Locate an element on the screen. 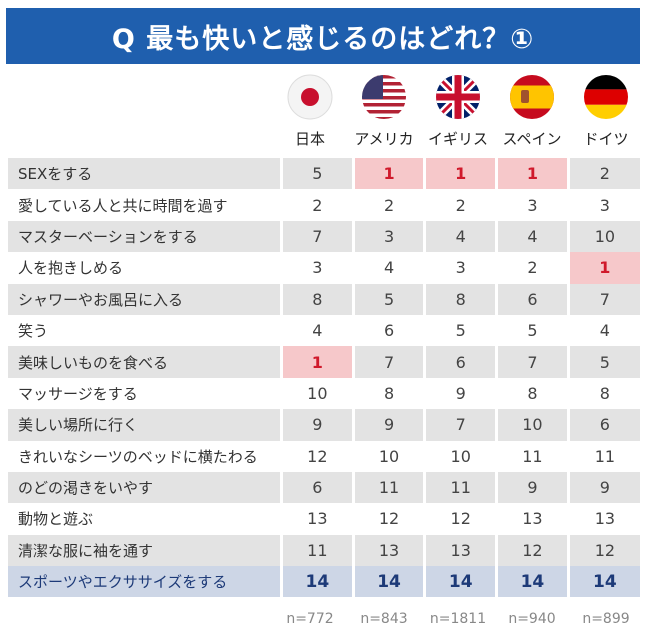 This screenshot has height=639, width=650. sample-size-label: n=843 is located at coordinates (384, 619).